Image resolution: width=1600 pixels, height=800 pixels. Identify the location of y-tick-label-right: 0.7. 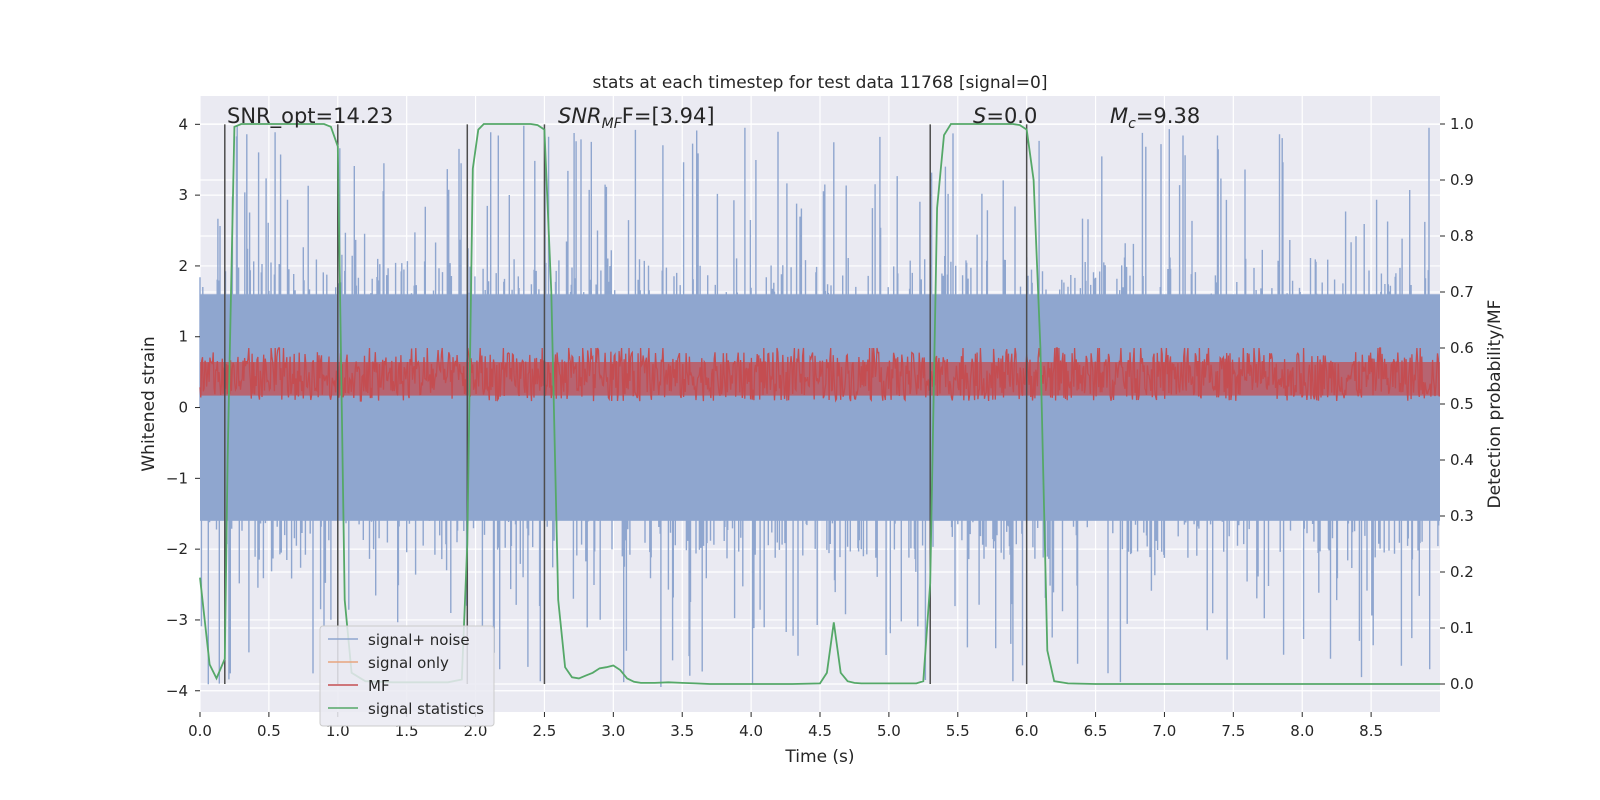
(1462, 292).